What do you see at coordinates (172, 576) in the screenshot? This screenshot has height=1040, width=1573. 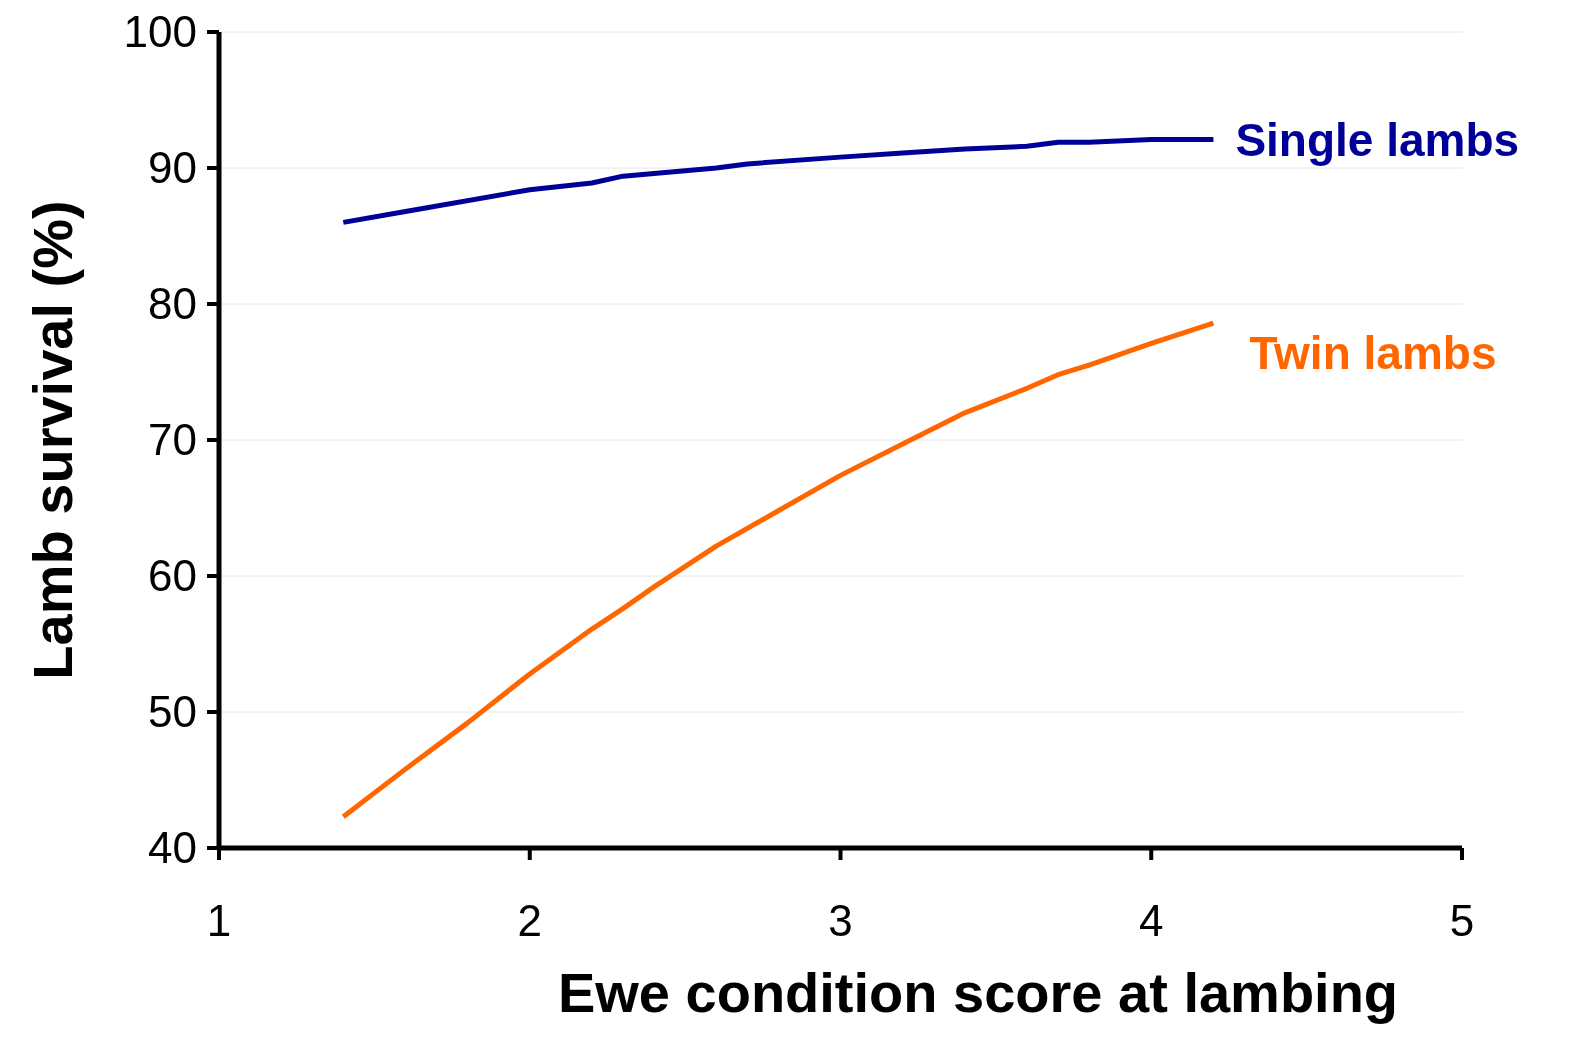 I see `y-tick-label: 60` at bounding box center [172, 576].